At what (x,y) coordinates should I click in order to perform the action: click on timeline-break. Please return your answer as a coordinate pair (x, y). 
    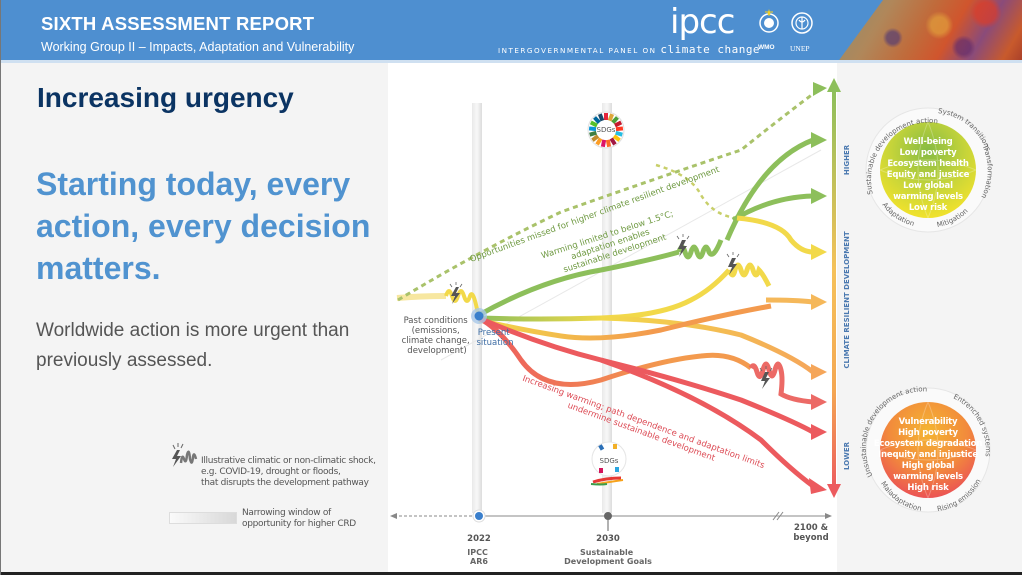
    Looking at the image, I should click on (778, 516).